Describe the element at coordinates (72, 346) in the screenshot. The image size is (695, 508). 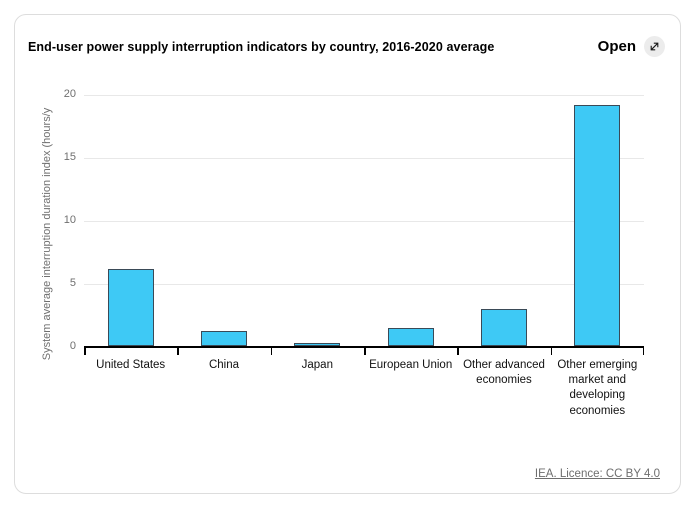
I see `y-tick-label: 0` at that location.